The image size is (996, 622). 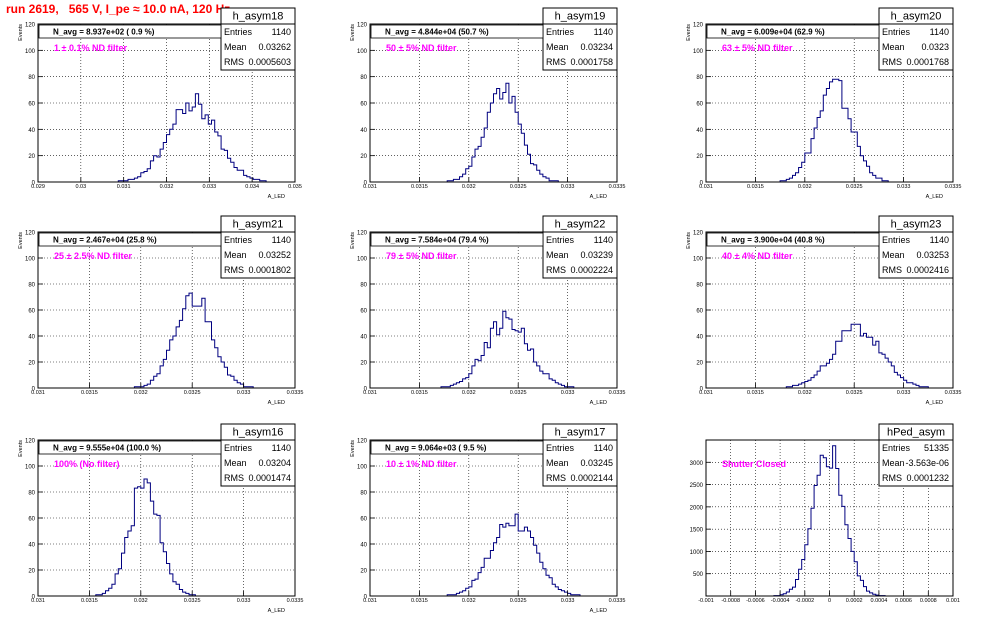 What do you see at coordinates (697, 553) in the screenshot?
I see `y-tick-label: 1000` at bounding box center [697, 553].